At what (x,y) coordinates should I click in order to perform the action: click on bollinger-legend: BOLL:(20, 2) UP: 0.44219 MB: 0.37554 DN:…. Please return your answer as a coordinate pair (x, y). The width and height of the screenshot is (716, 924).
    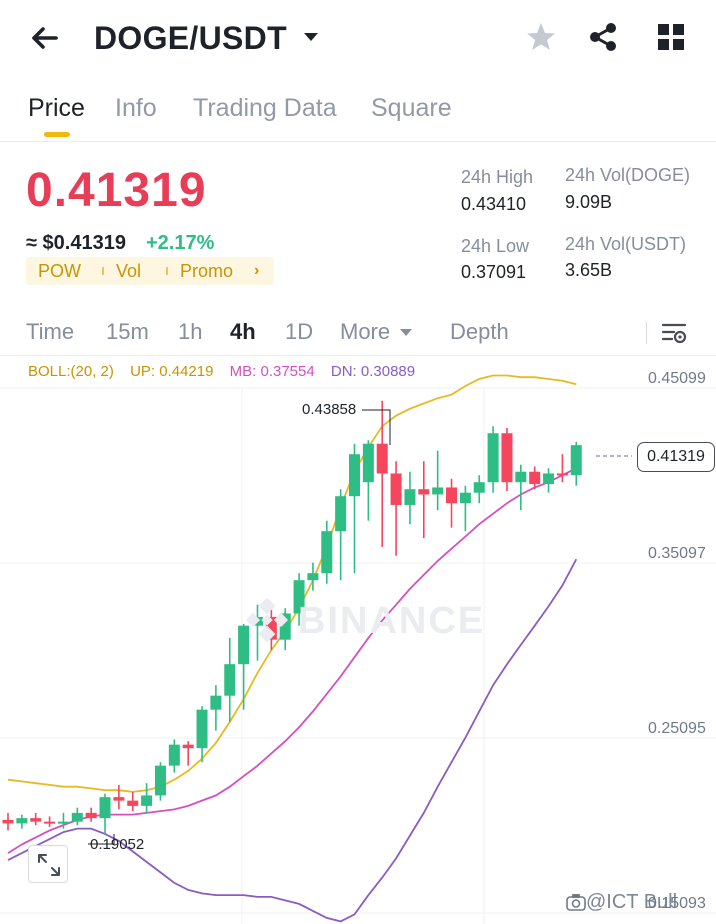
    Looking at the image, I should click on (227, 372).